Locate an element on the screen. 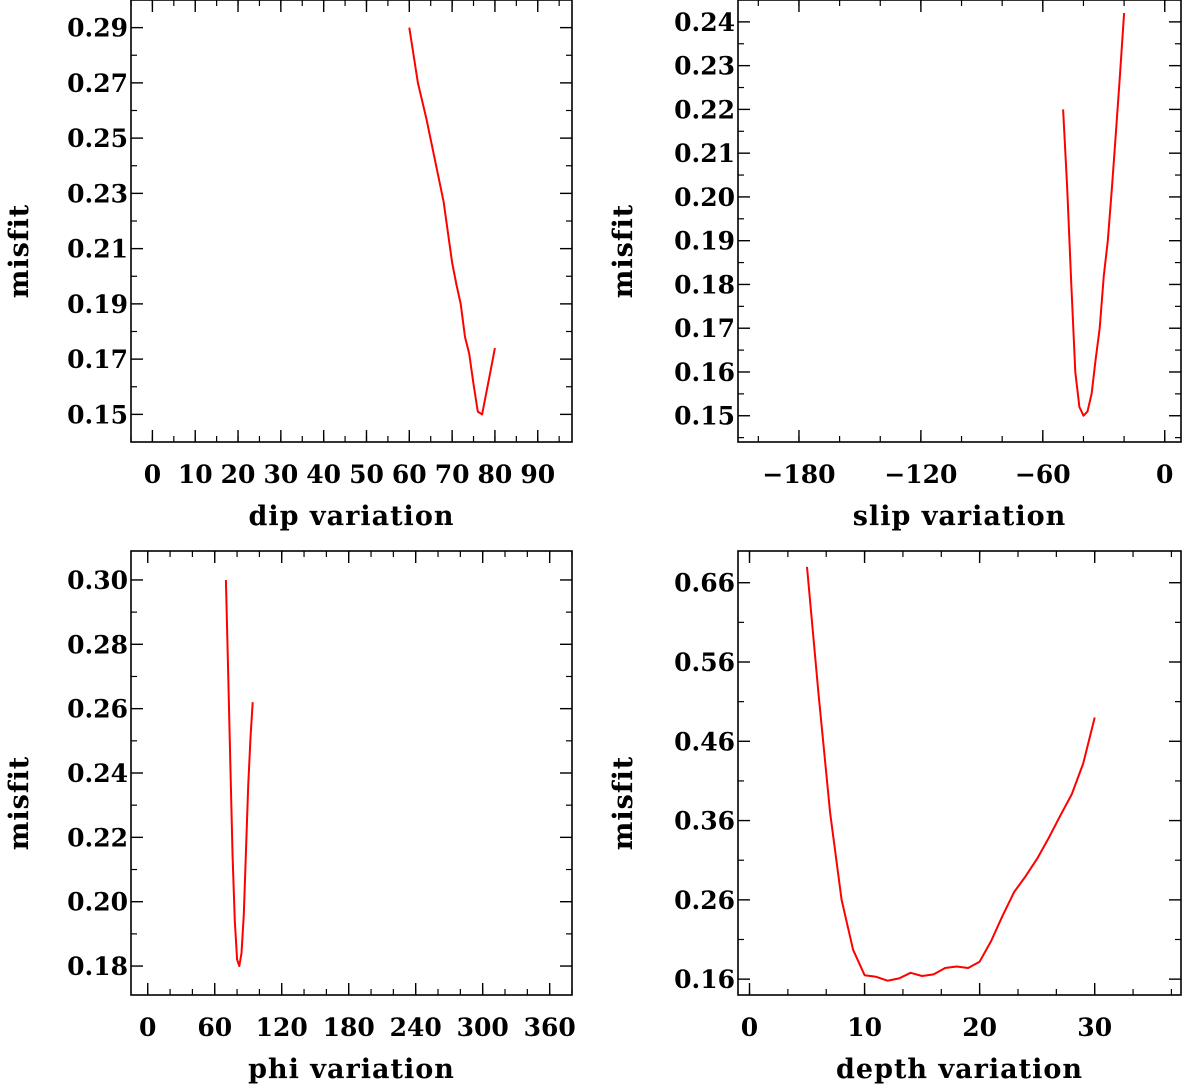 This screenshot has height=1086, width=1183. y-tick-label: 0.36 is located at coordinates (704, 821).